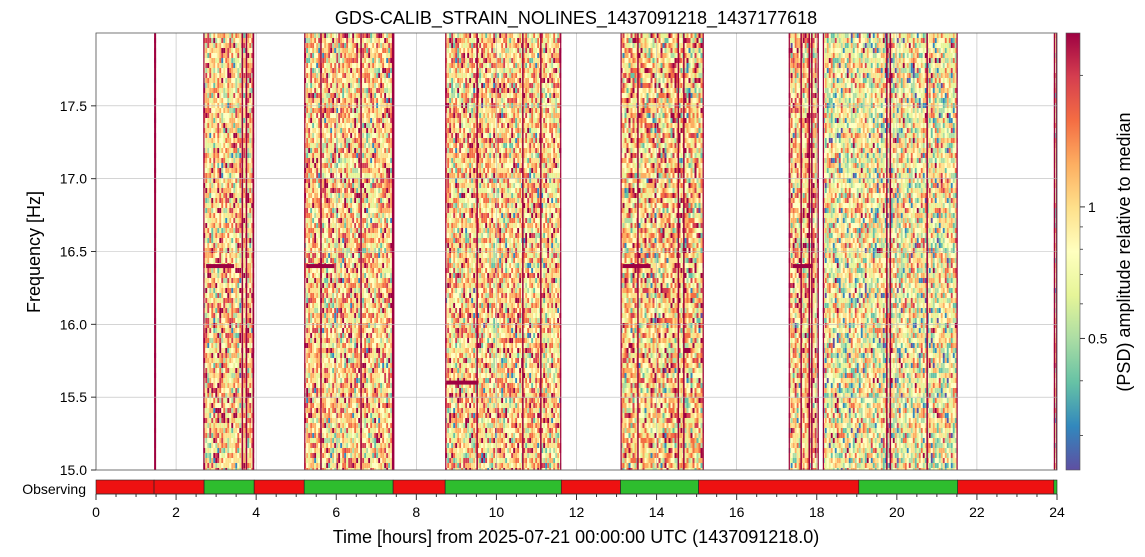 This screenshot has height=557, width=1145. I want to click on x-axis: 0 2 4 6 8 10 12 14 16 18 20 22 24, so click(578, 507).